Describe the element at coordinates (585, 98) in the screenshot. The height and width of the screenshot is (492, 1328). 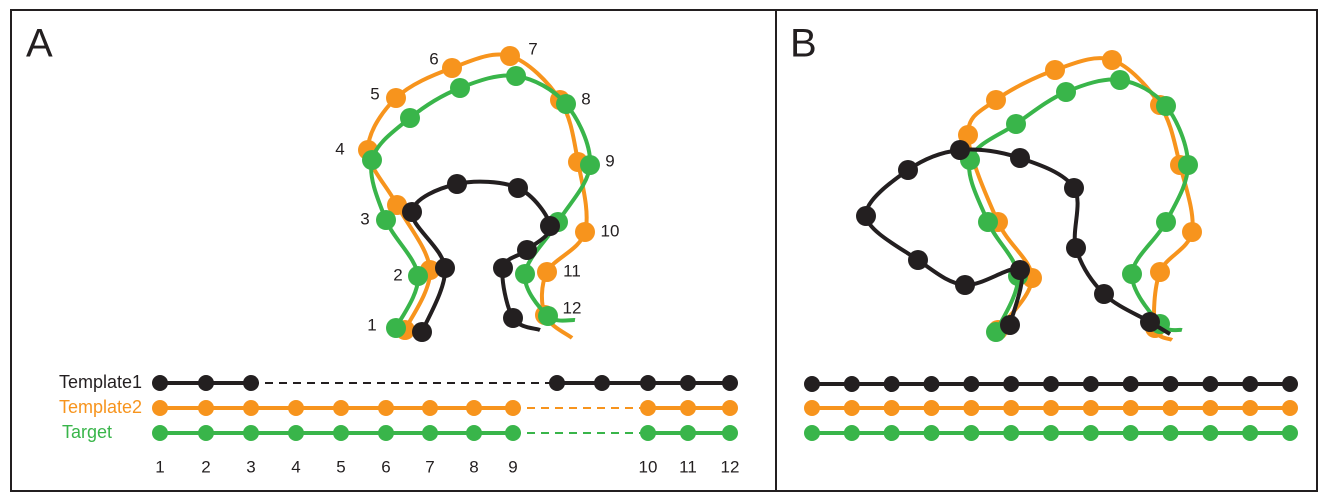
I see `residue-number: 8` at that location.